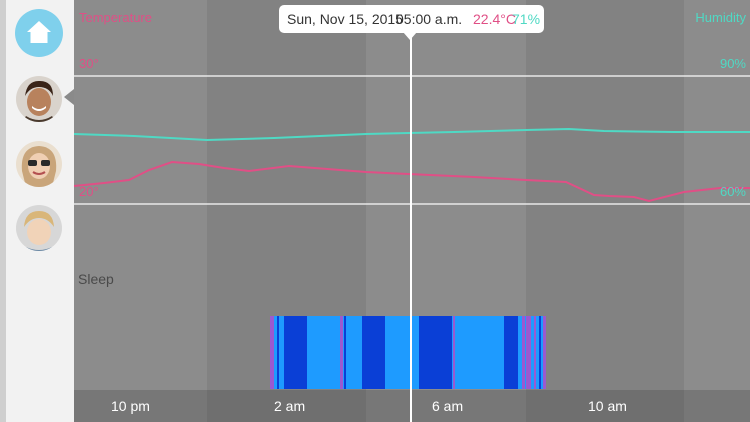  I want to click on tooltip-date: Sun, Nov 15, 2015, so click(345, 19).